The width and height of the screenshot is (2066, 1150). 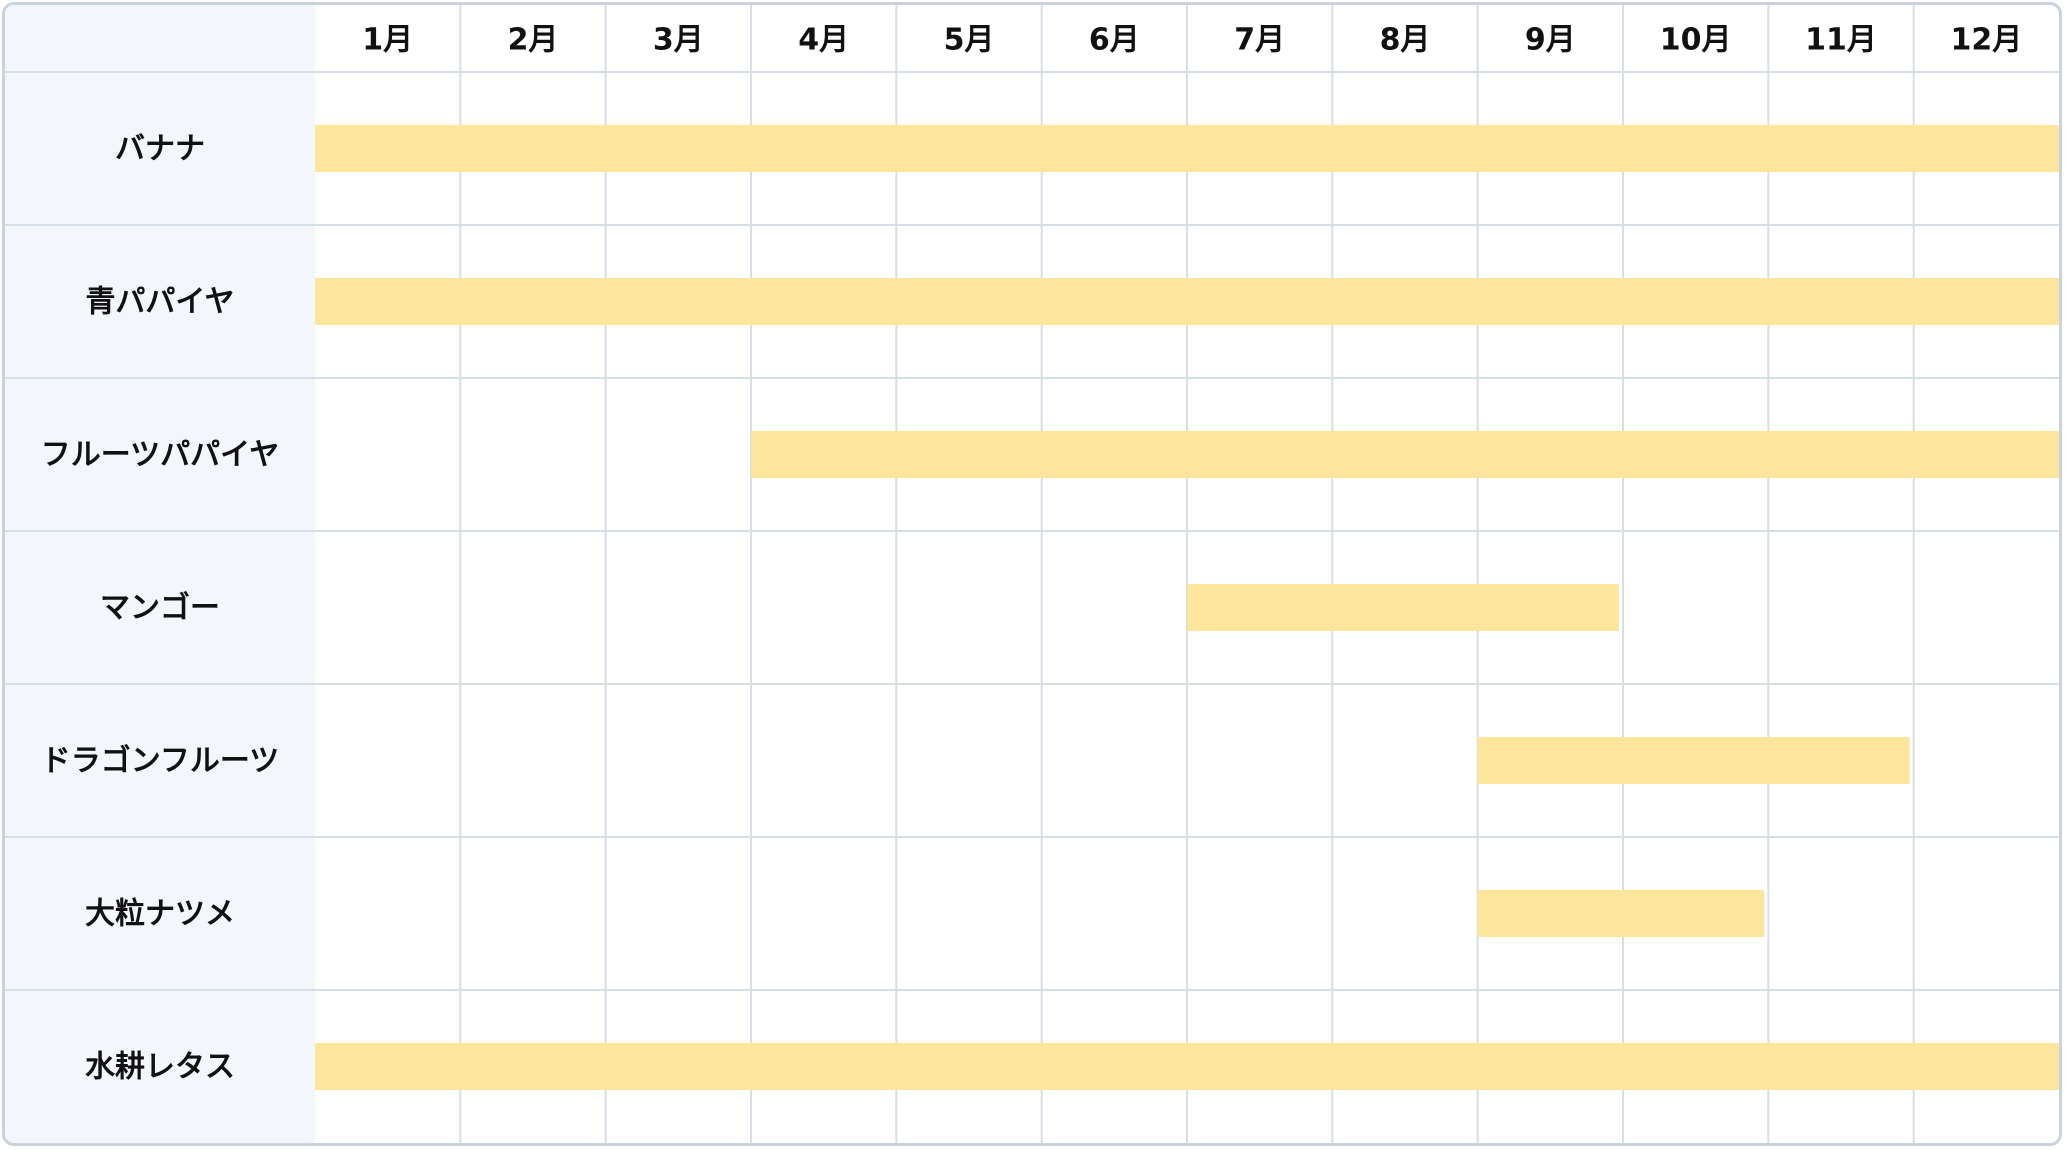 What do you see at coordinates (160, 455) in the screenshot?
I see `row-label: フルーツパパイヤ` at bounding box center [160, 455].